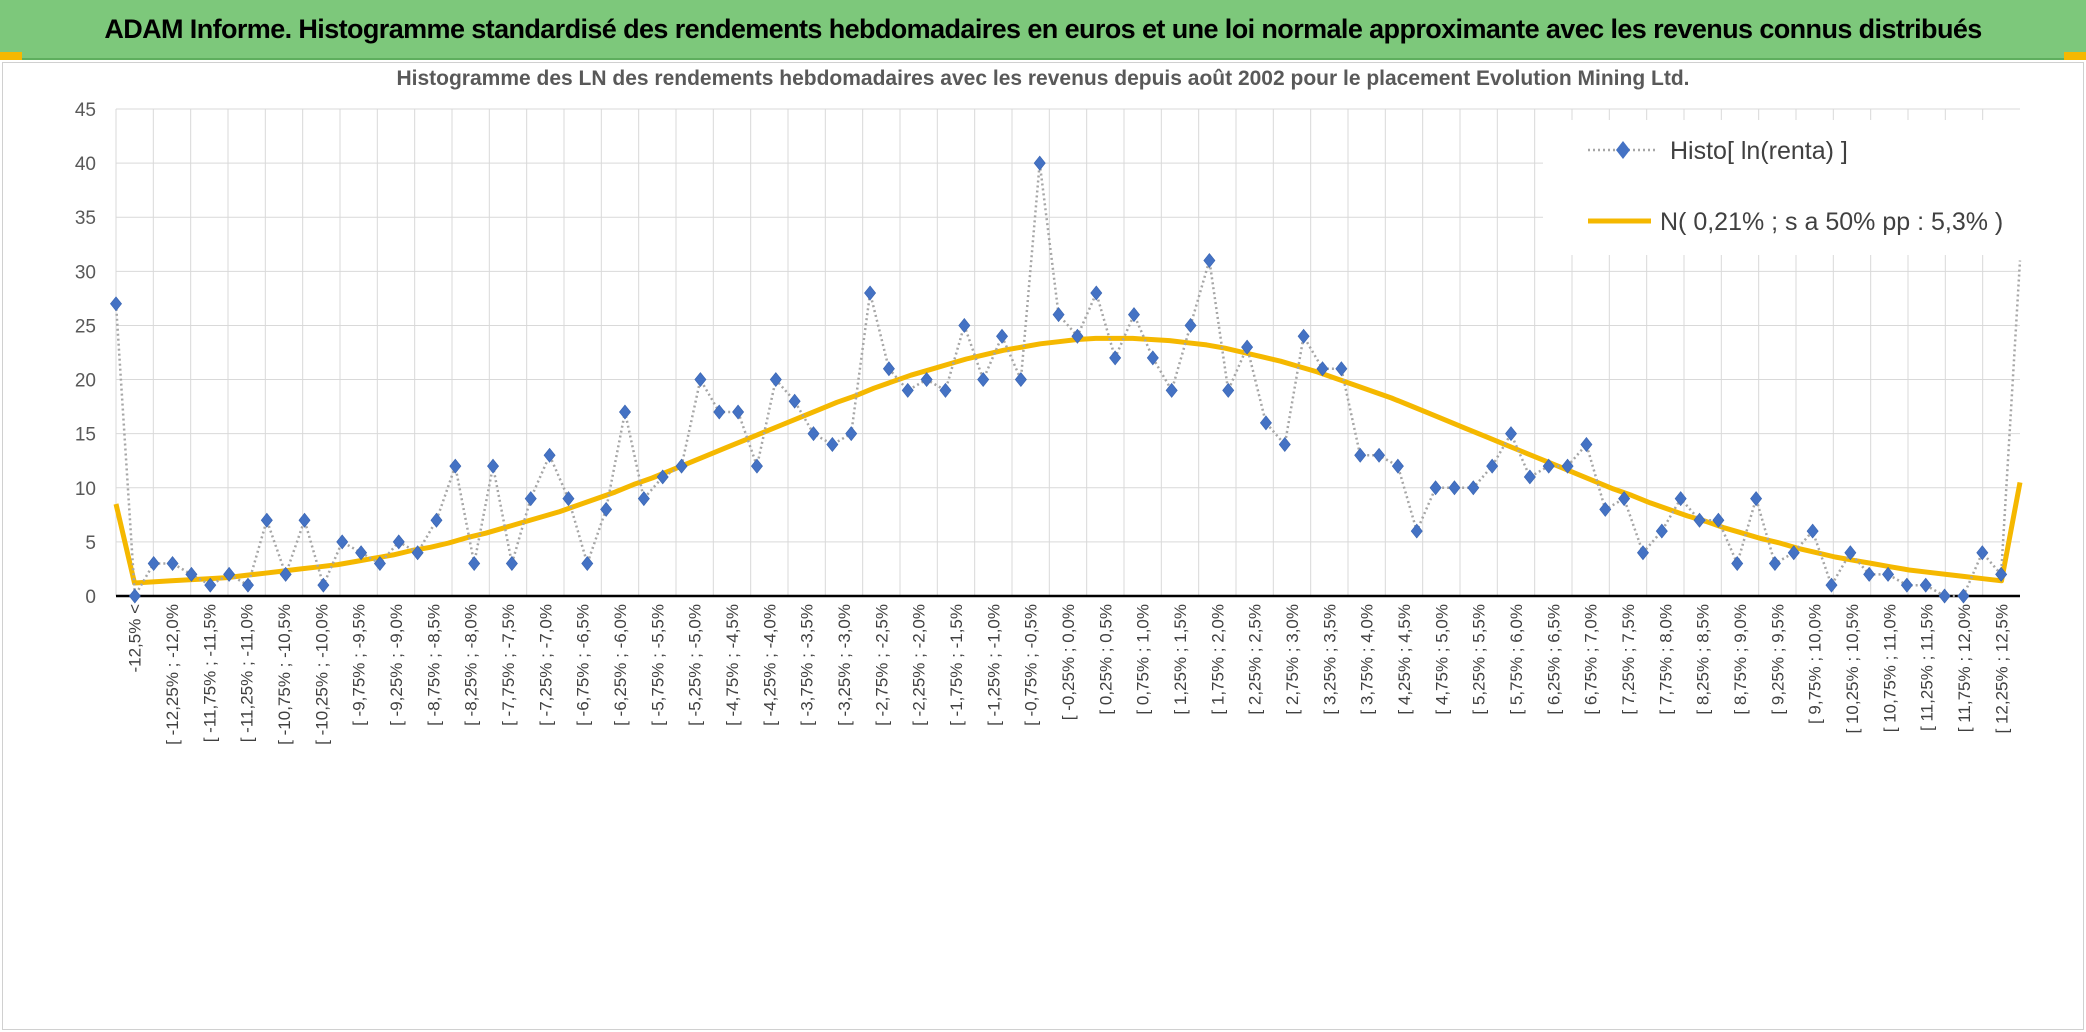 The image size is (2086, 1032). Describe the element at coordinates (1404, 659) in the screenshot. I see `x-tick-label: [ 4,25% ; 4,5%` at that location.